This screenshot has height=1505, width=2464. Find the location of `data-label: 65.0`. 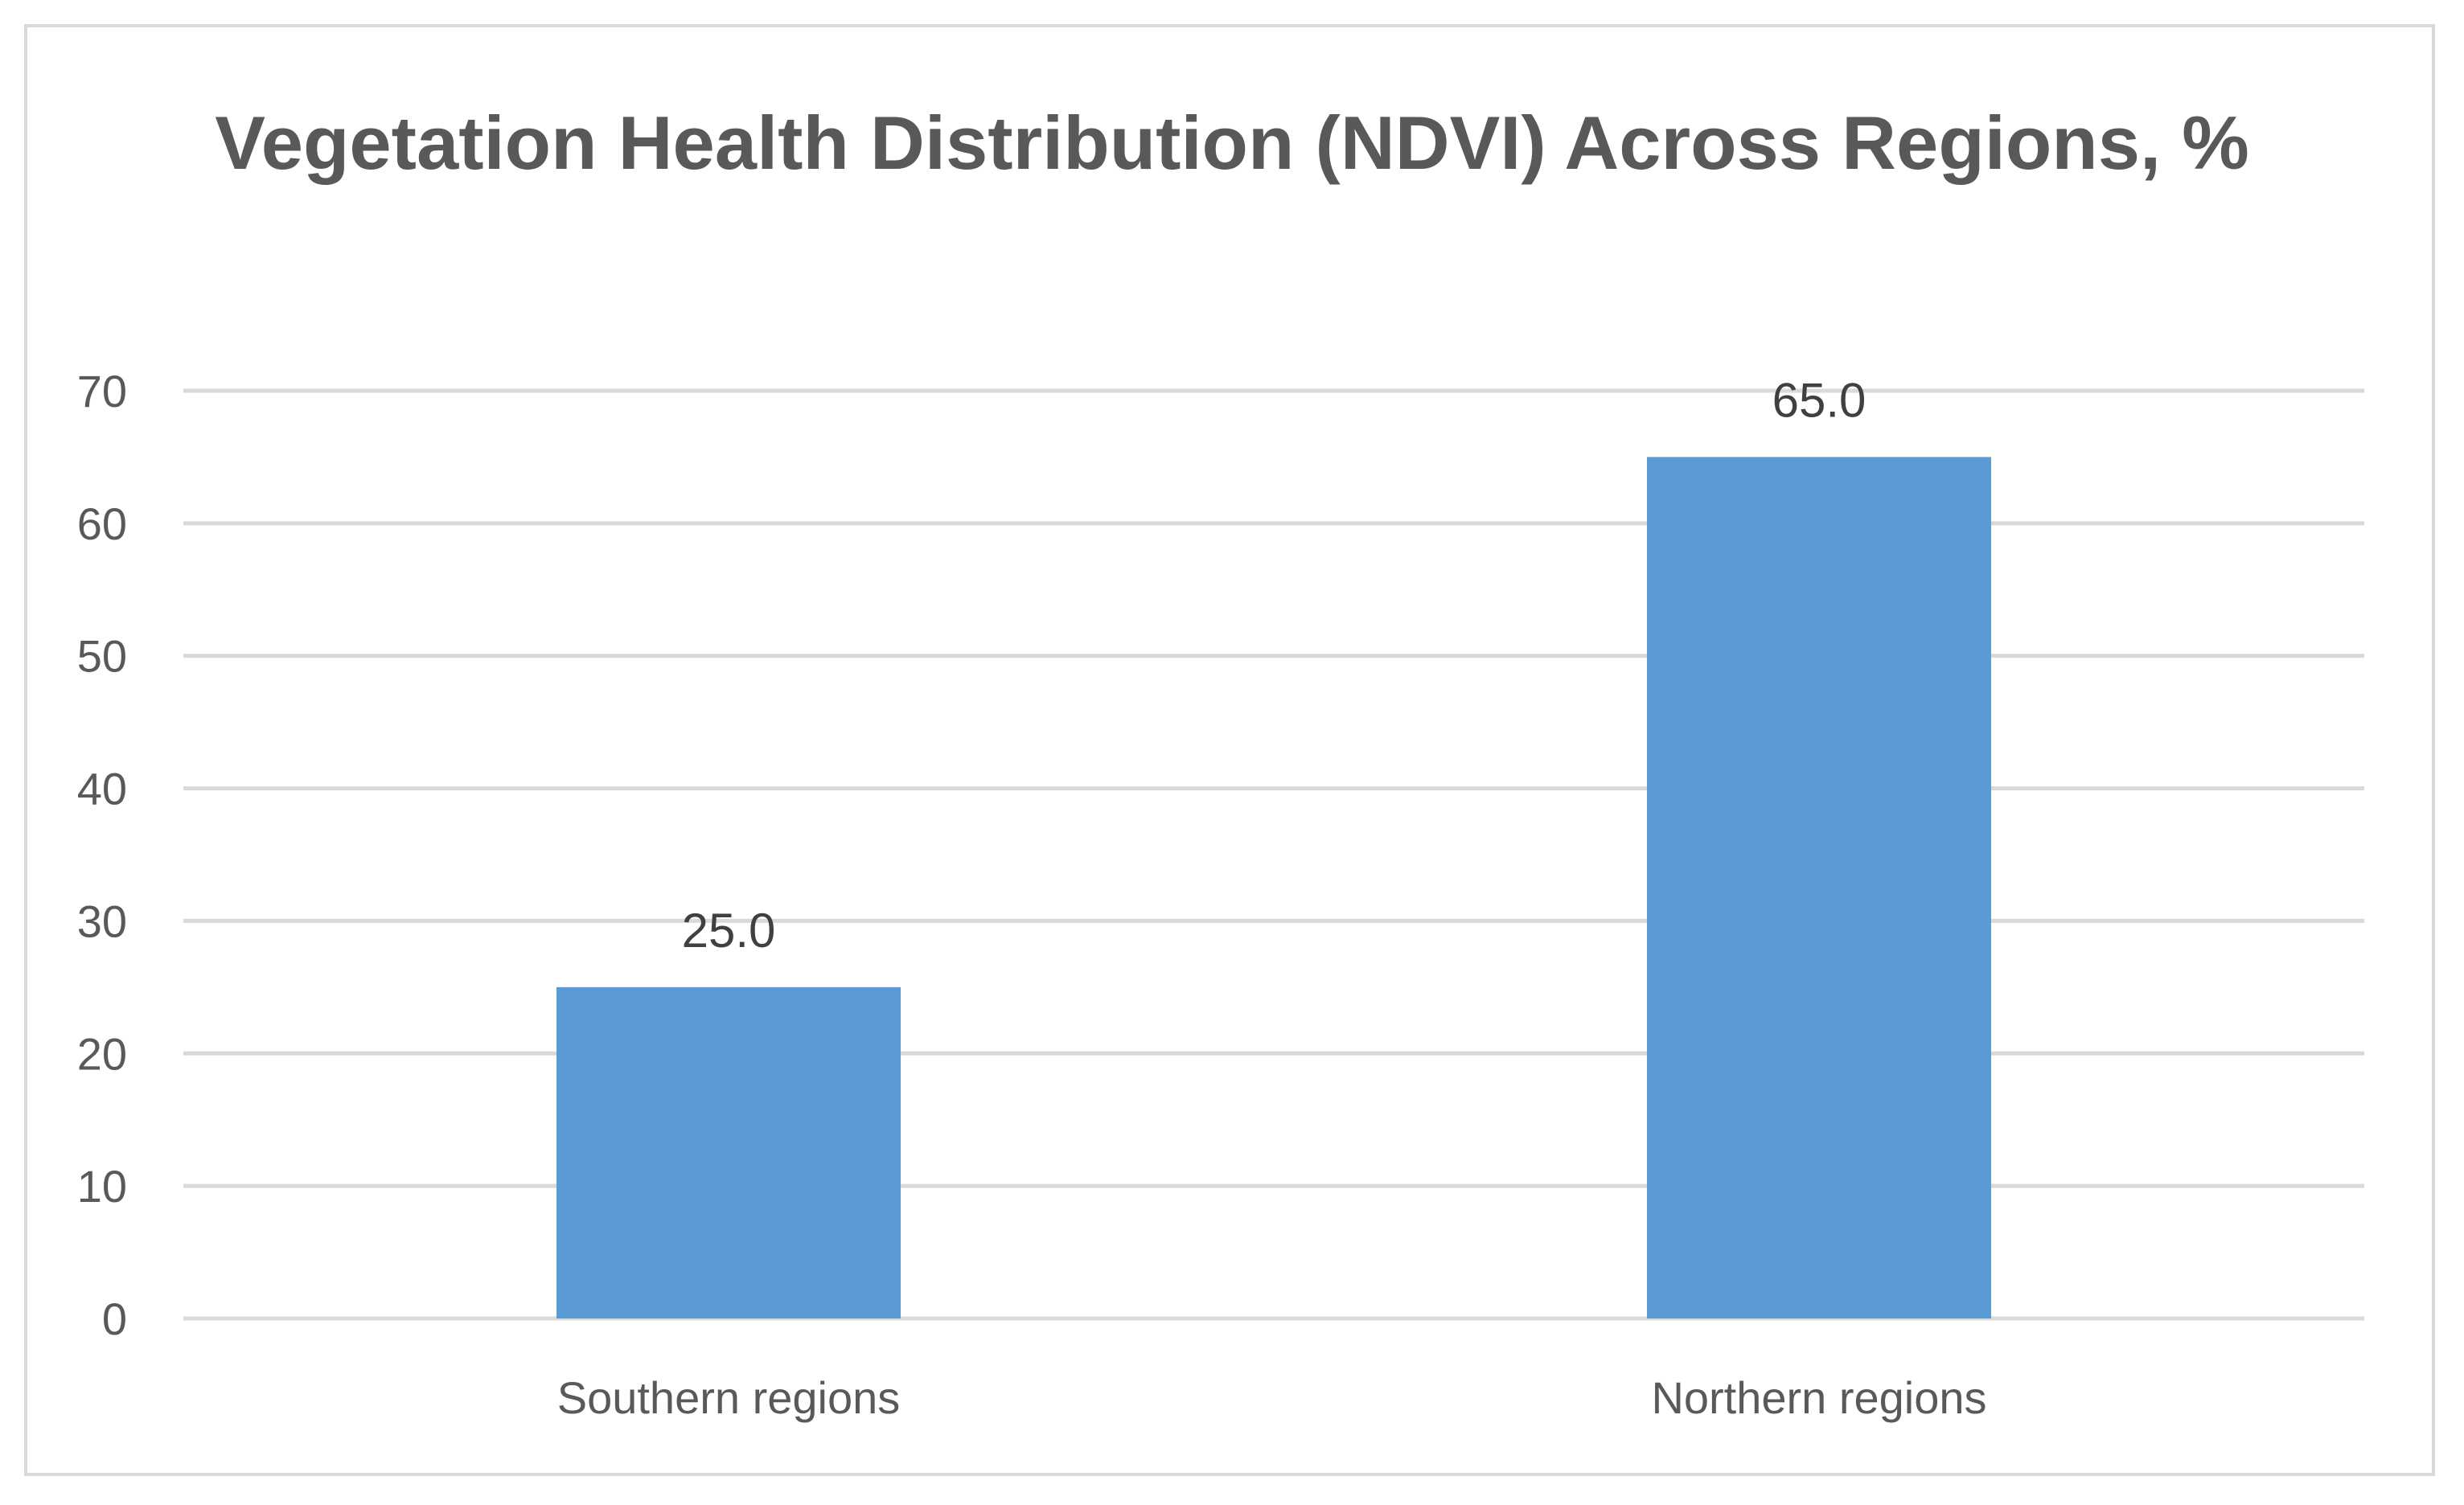

data-label: 65.0 is located at coordinates (1819, 400).